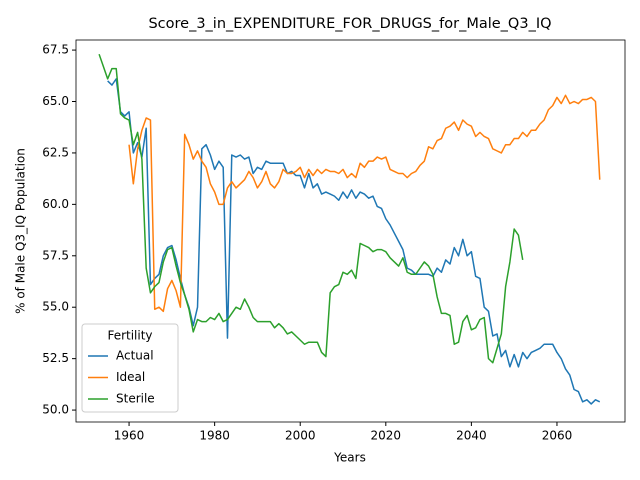  Describe the element at coordinates (129, 336) in the screenshot. I see `legend-title: Fertility` at that location.